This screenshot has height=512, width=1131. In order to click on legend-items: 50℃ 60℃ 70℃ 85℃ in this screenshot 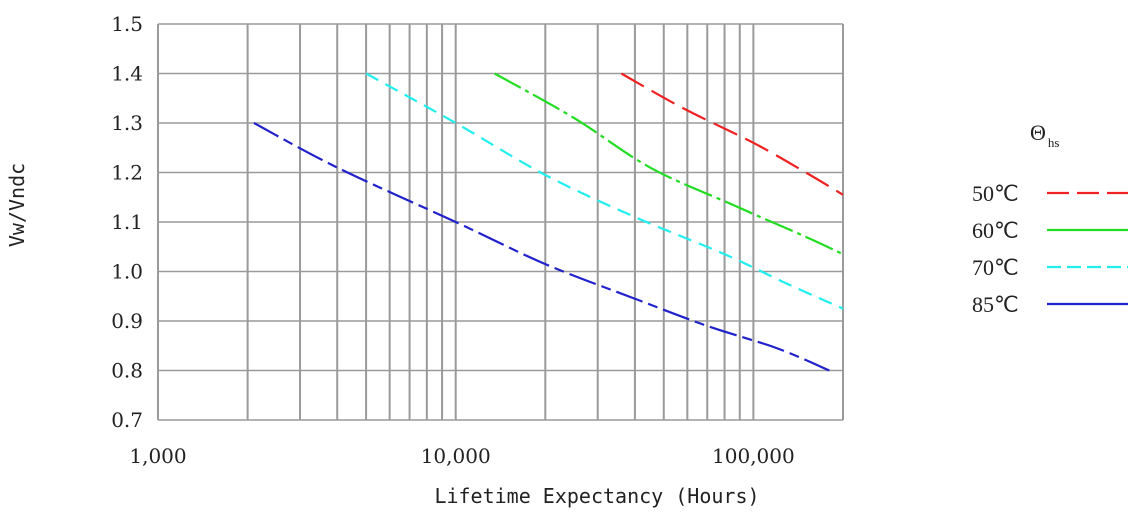, I will do `click(1050, 249)`.